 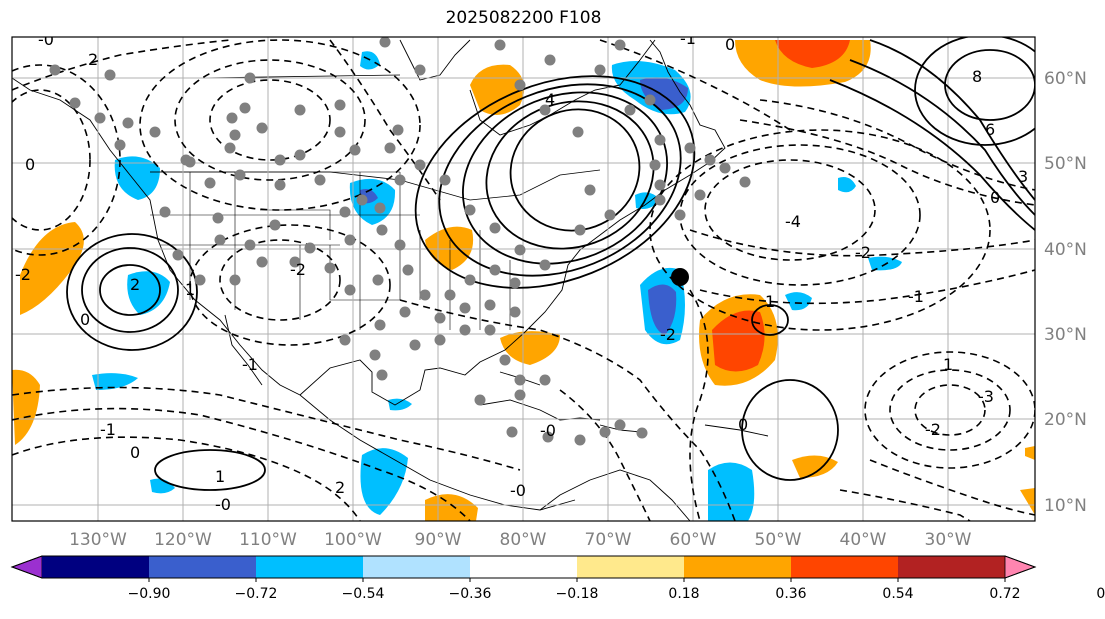 I want to click on contour-label: 0, so click(x=85, y=319).